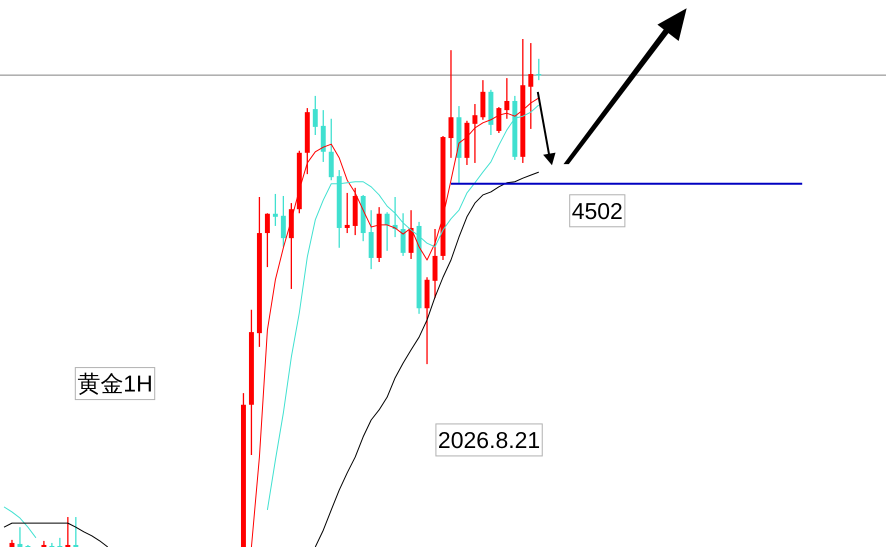  What do you see at coordinates (597, 211) in the screenshot?
I see `annotation: 4502` at bounding box center [597, 211].